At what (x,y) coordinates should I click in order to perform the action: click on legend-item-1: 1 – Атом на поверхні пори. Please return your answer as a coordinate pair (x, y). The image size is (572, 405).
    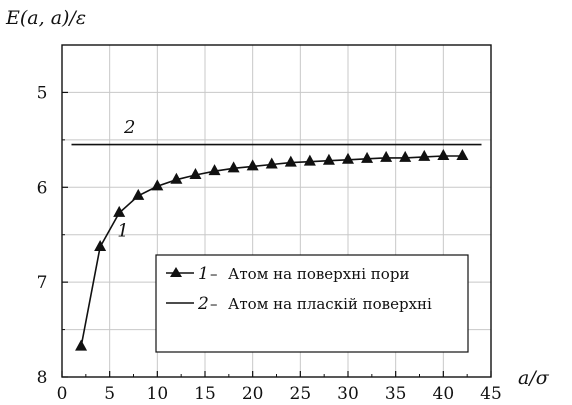
    Looking at the image, I should click on (287, 274).